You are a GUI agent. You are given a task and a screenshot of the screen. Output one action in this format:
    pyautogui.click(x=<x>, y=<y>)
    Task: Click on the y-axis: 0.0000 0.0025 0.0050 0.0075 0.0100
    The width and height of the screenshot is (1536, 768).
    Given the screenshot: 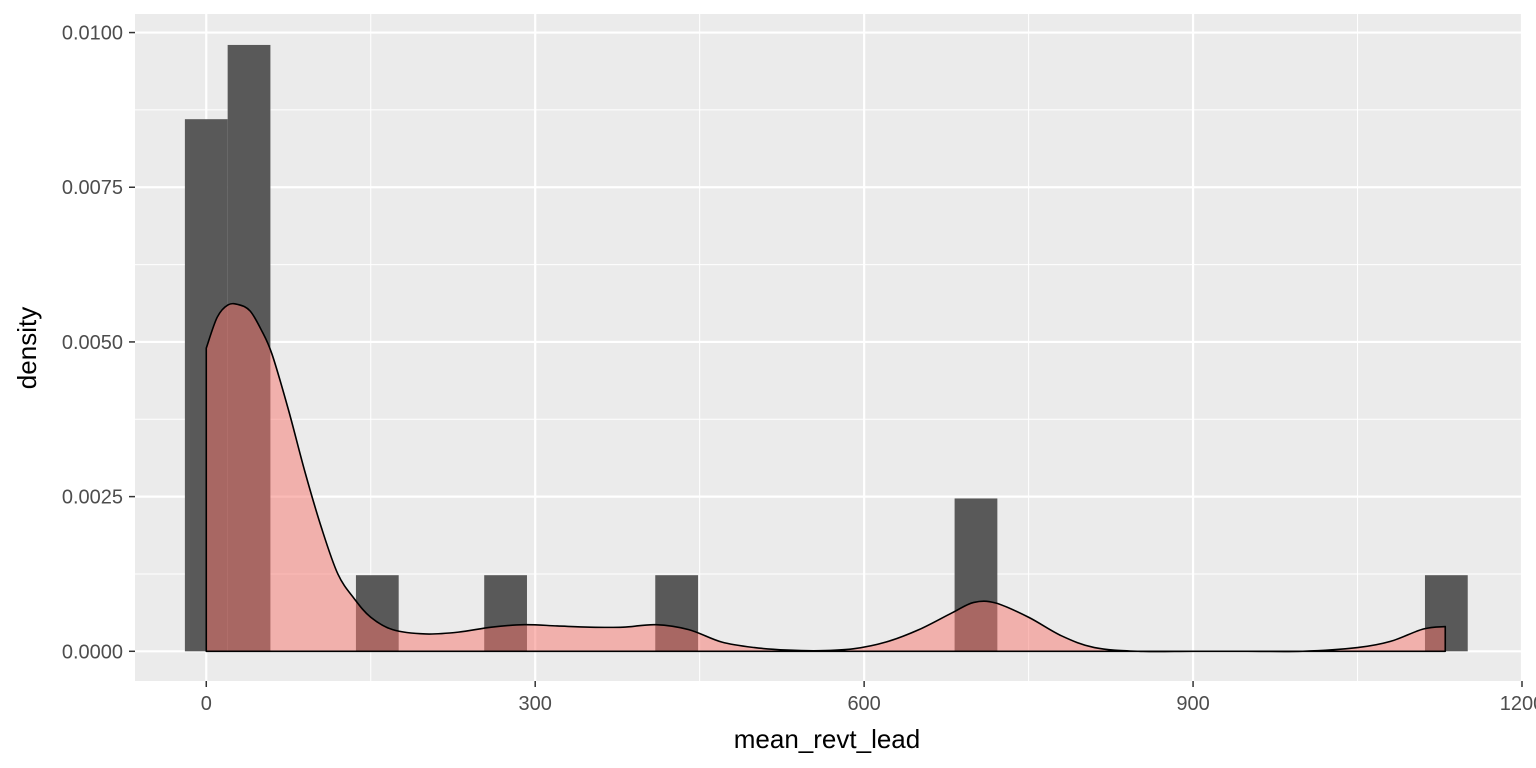 What is the action you would take?
    pyautogui.click(x=98, y=343)
    